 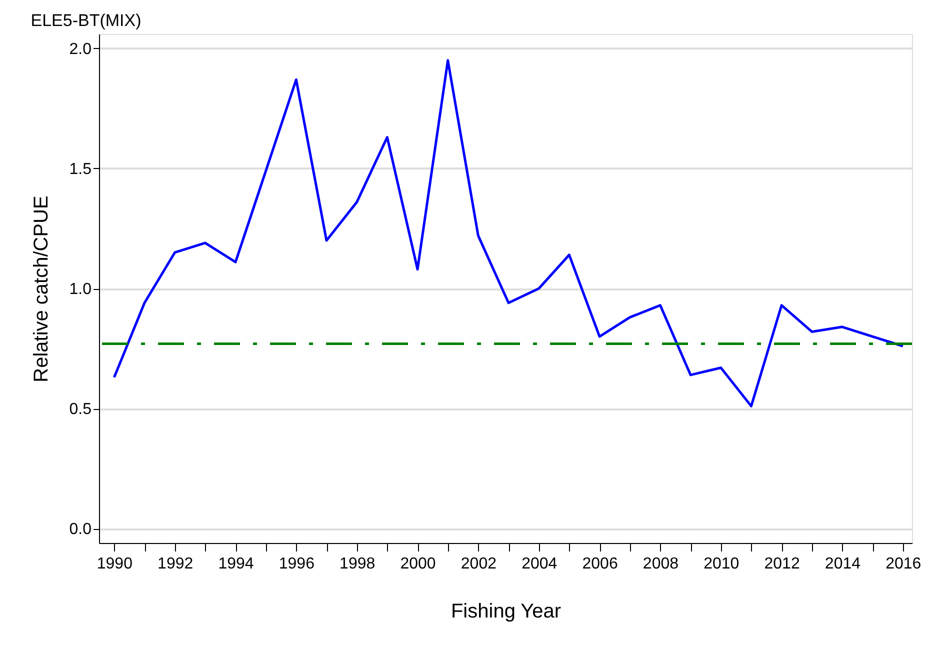 What do you see at coordinates (722, 564) in the screenshot?
I see `x-tick-label: 2010` at bounding box center [722, 564].